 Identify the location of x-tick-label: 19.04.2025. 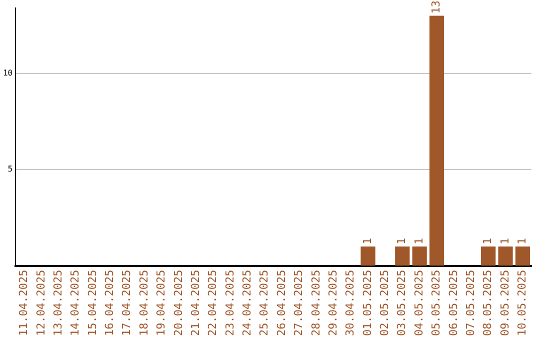
(161, 303).